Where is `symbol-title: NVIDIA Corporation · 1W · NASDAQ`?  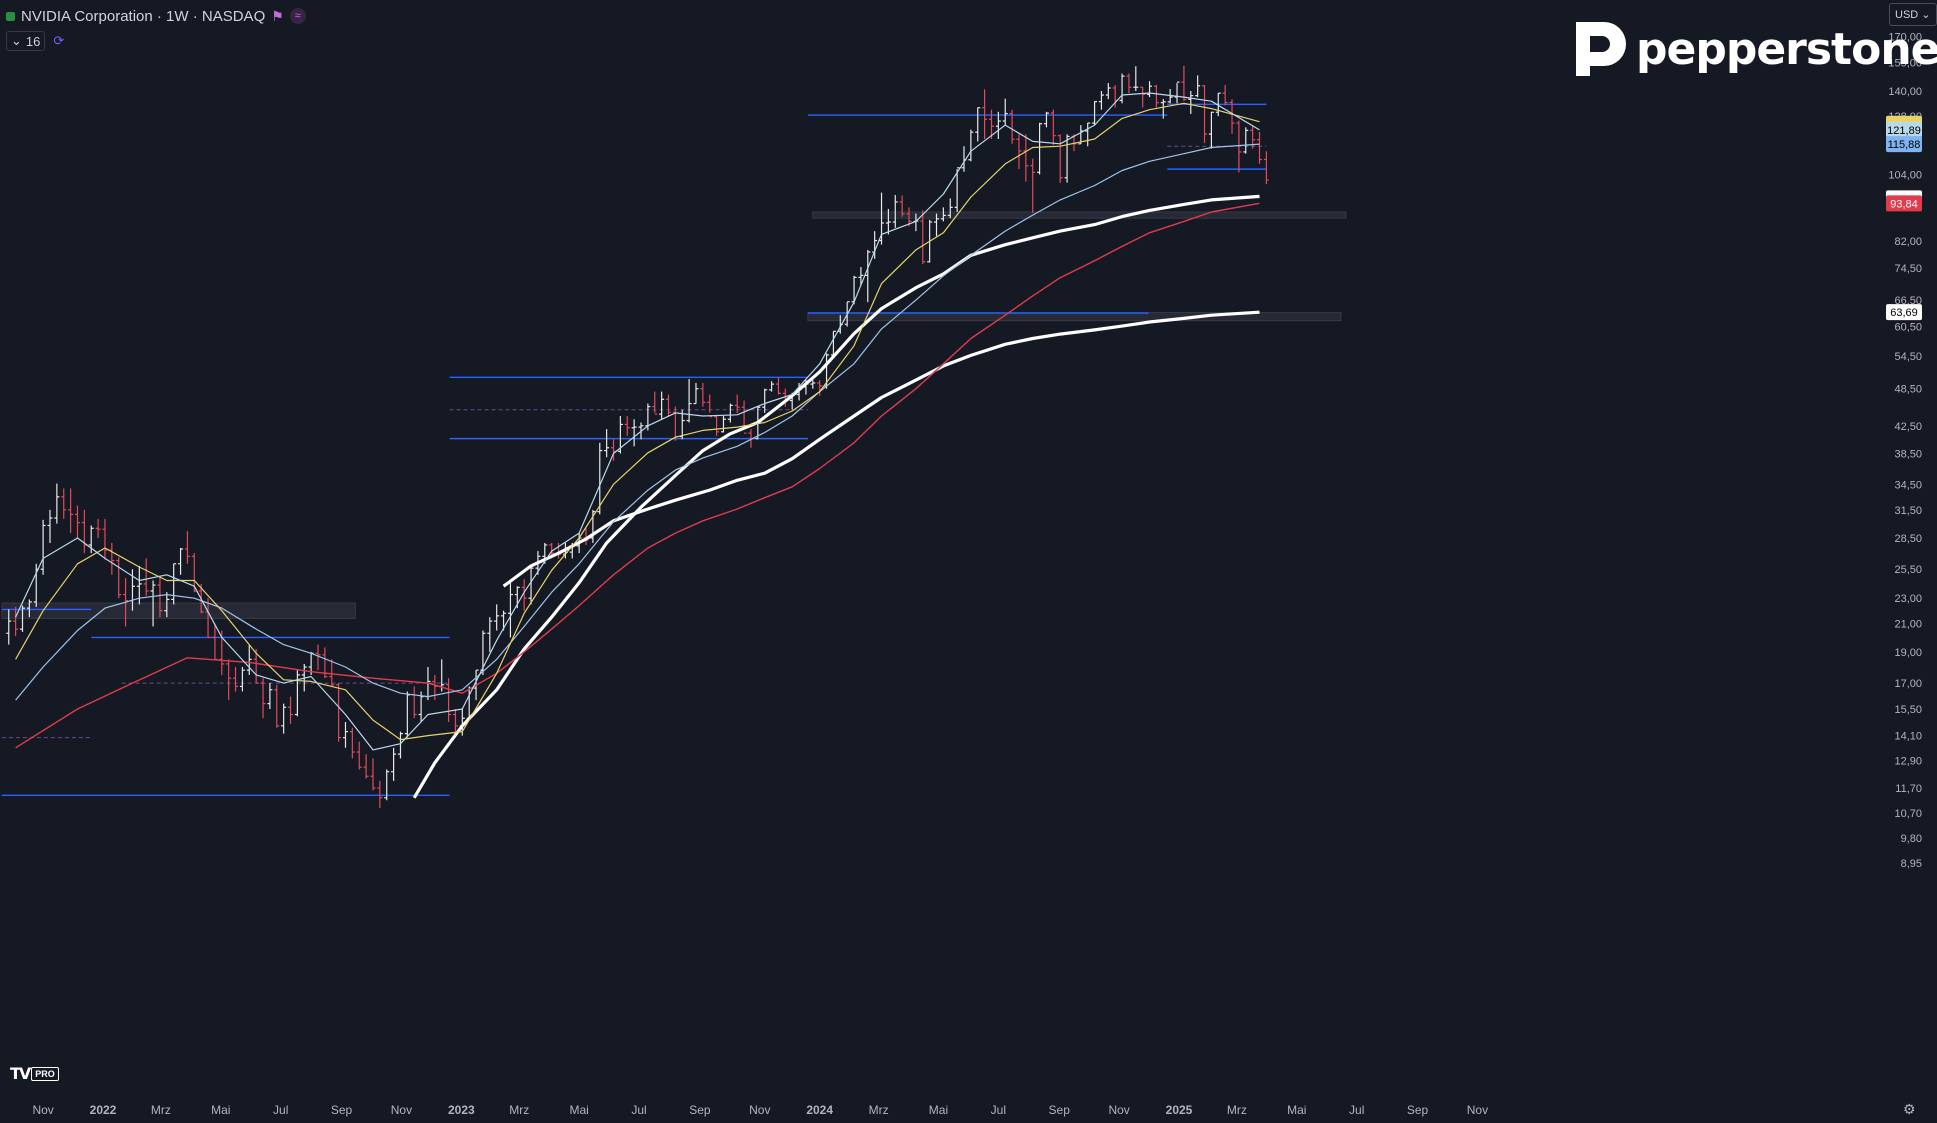 symbol-title: NVIDIA Corporation · 1W · NASDAQ is located at coordinates (143, 16).